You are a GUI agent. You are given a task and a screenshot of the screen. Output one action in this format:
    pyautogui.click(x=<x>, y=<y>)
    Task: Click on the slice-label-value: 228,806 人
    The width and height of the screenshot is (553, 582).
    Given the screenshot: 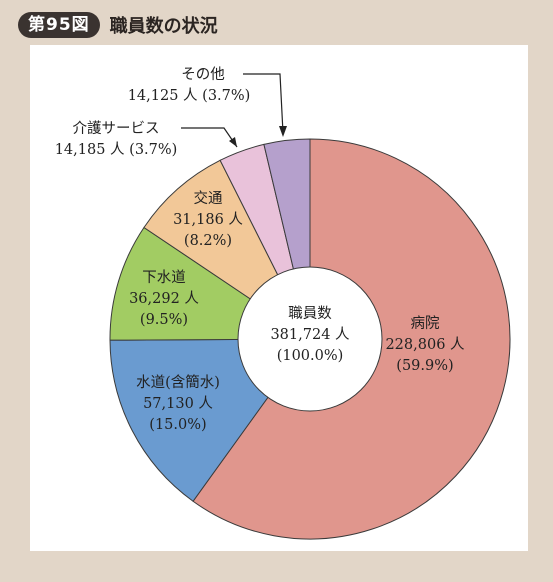 What is the action you would take?
    pyautogui.click(x=424, y=344)
    